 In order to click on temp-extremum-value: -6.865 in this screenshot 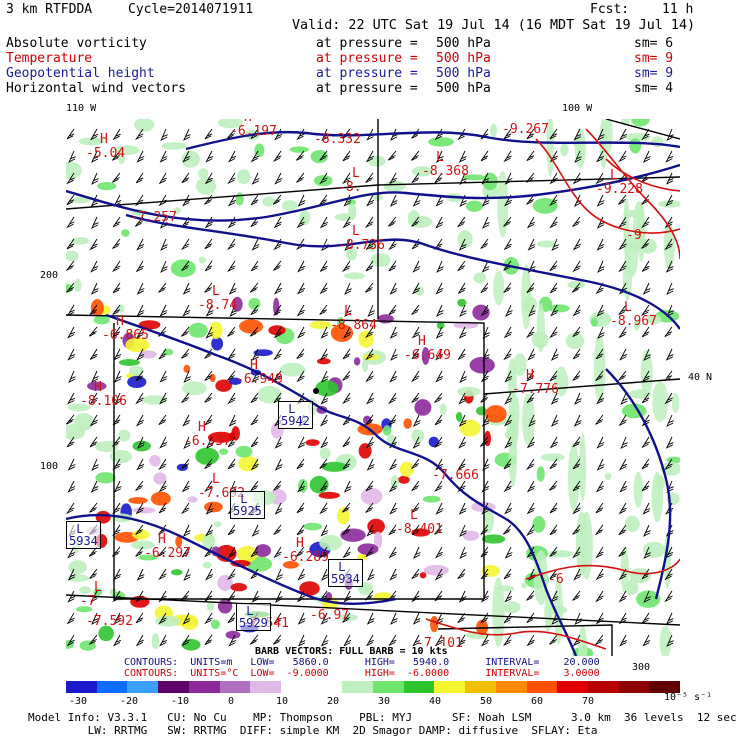, I will do `click(125, 335)`.